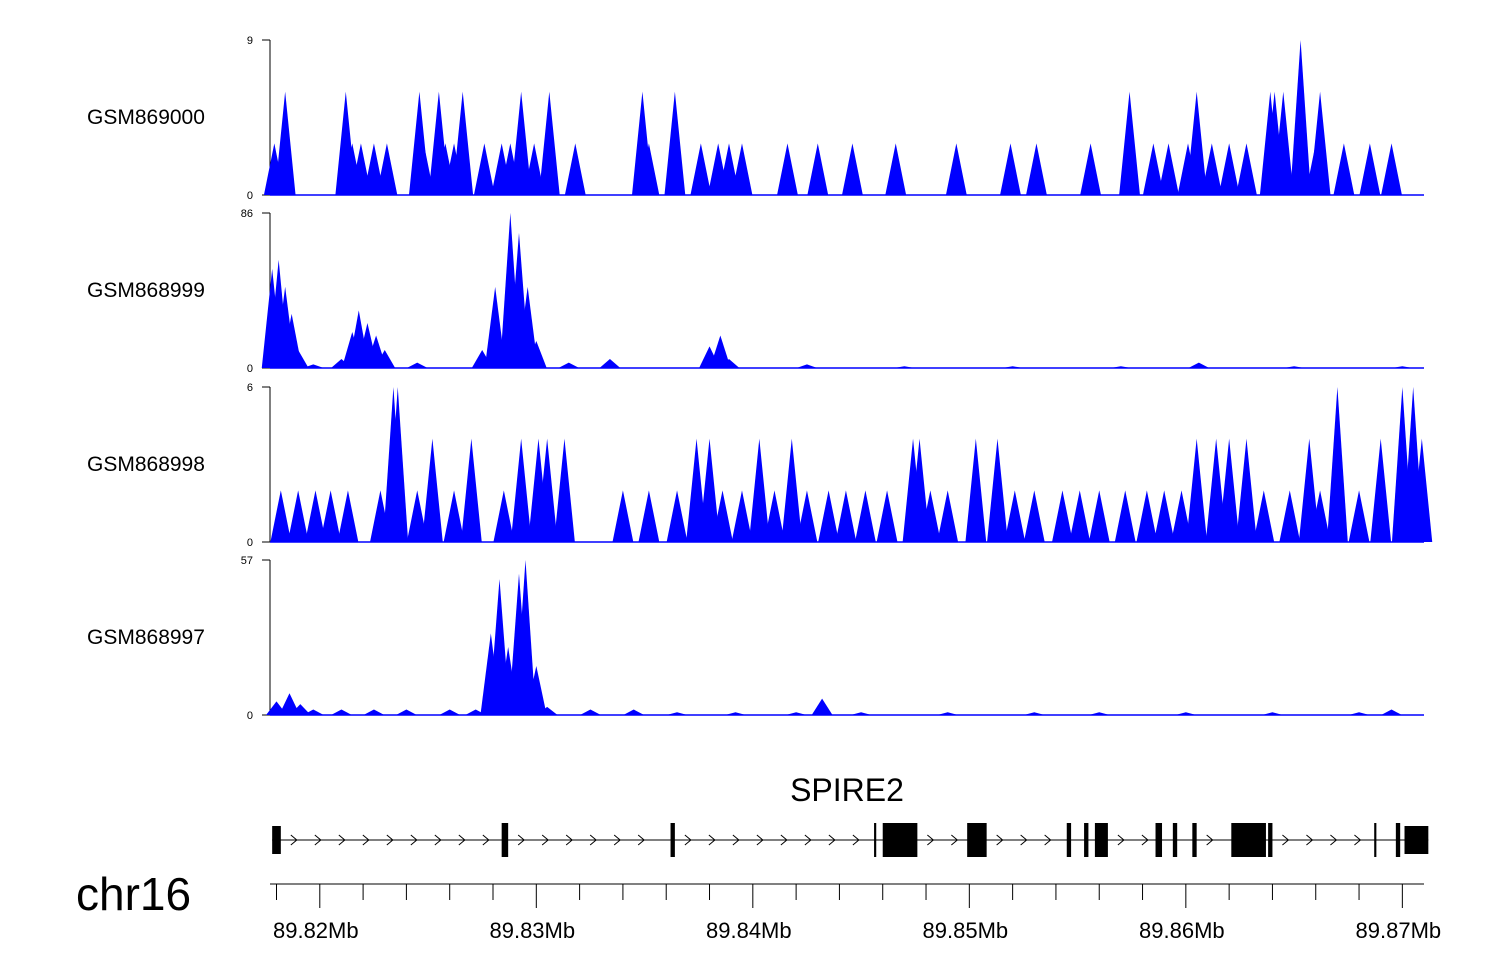 The width and height of the screenshot is (1500, 980). I want to click on tick-label: 89.85Mb, so click(966, 930).